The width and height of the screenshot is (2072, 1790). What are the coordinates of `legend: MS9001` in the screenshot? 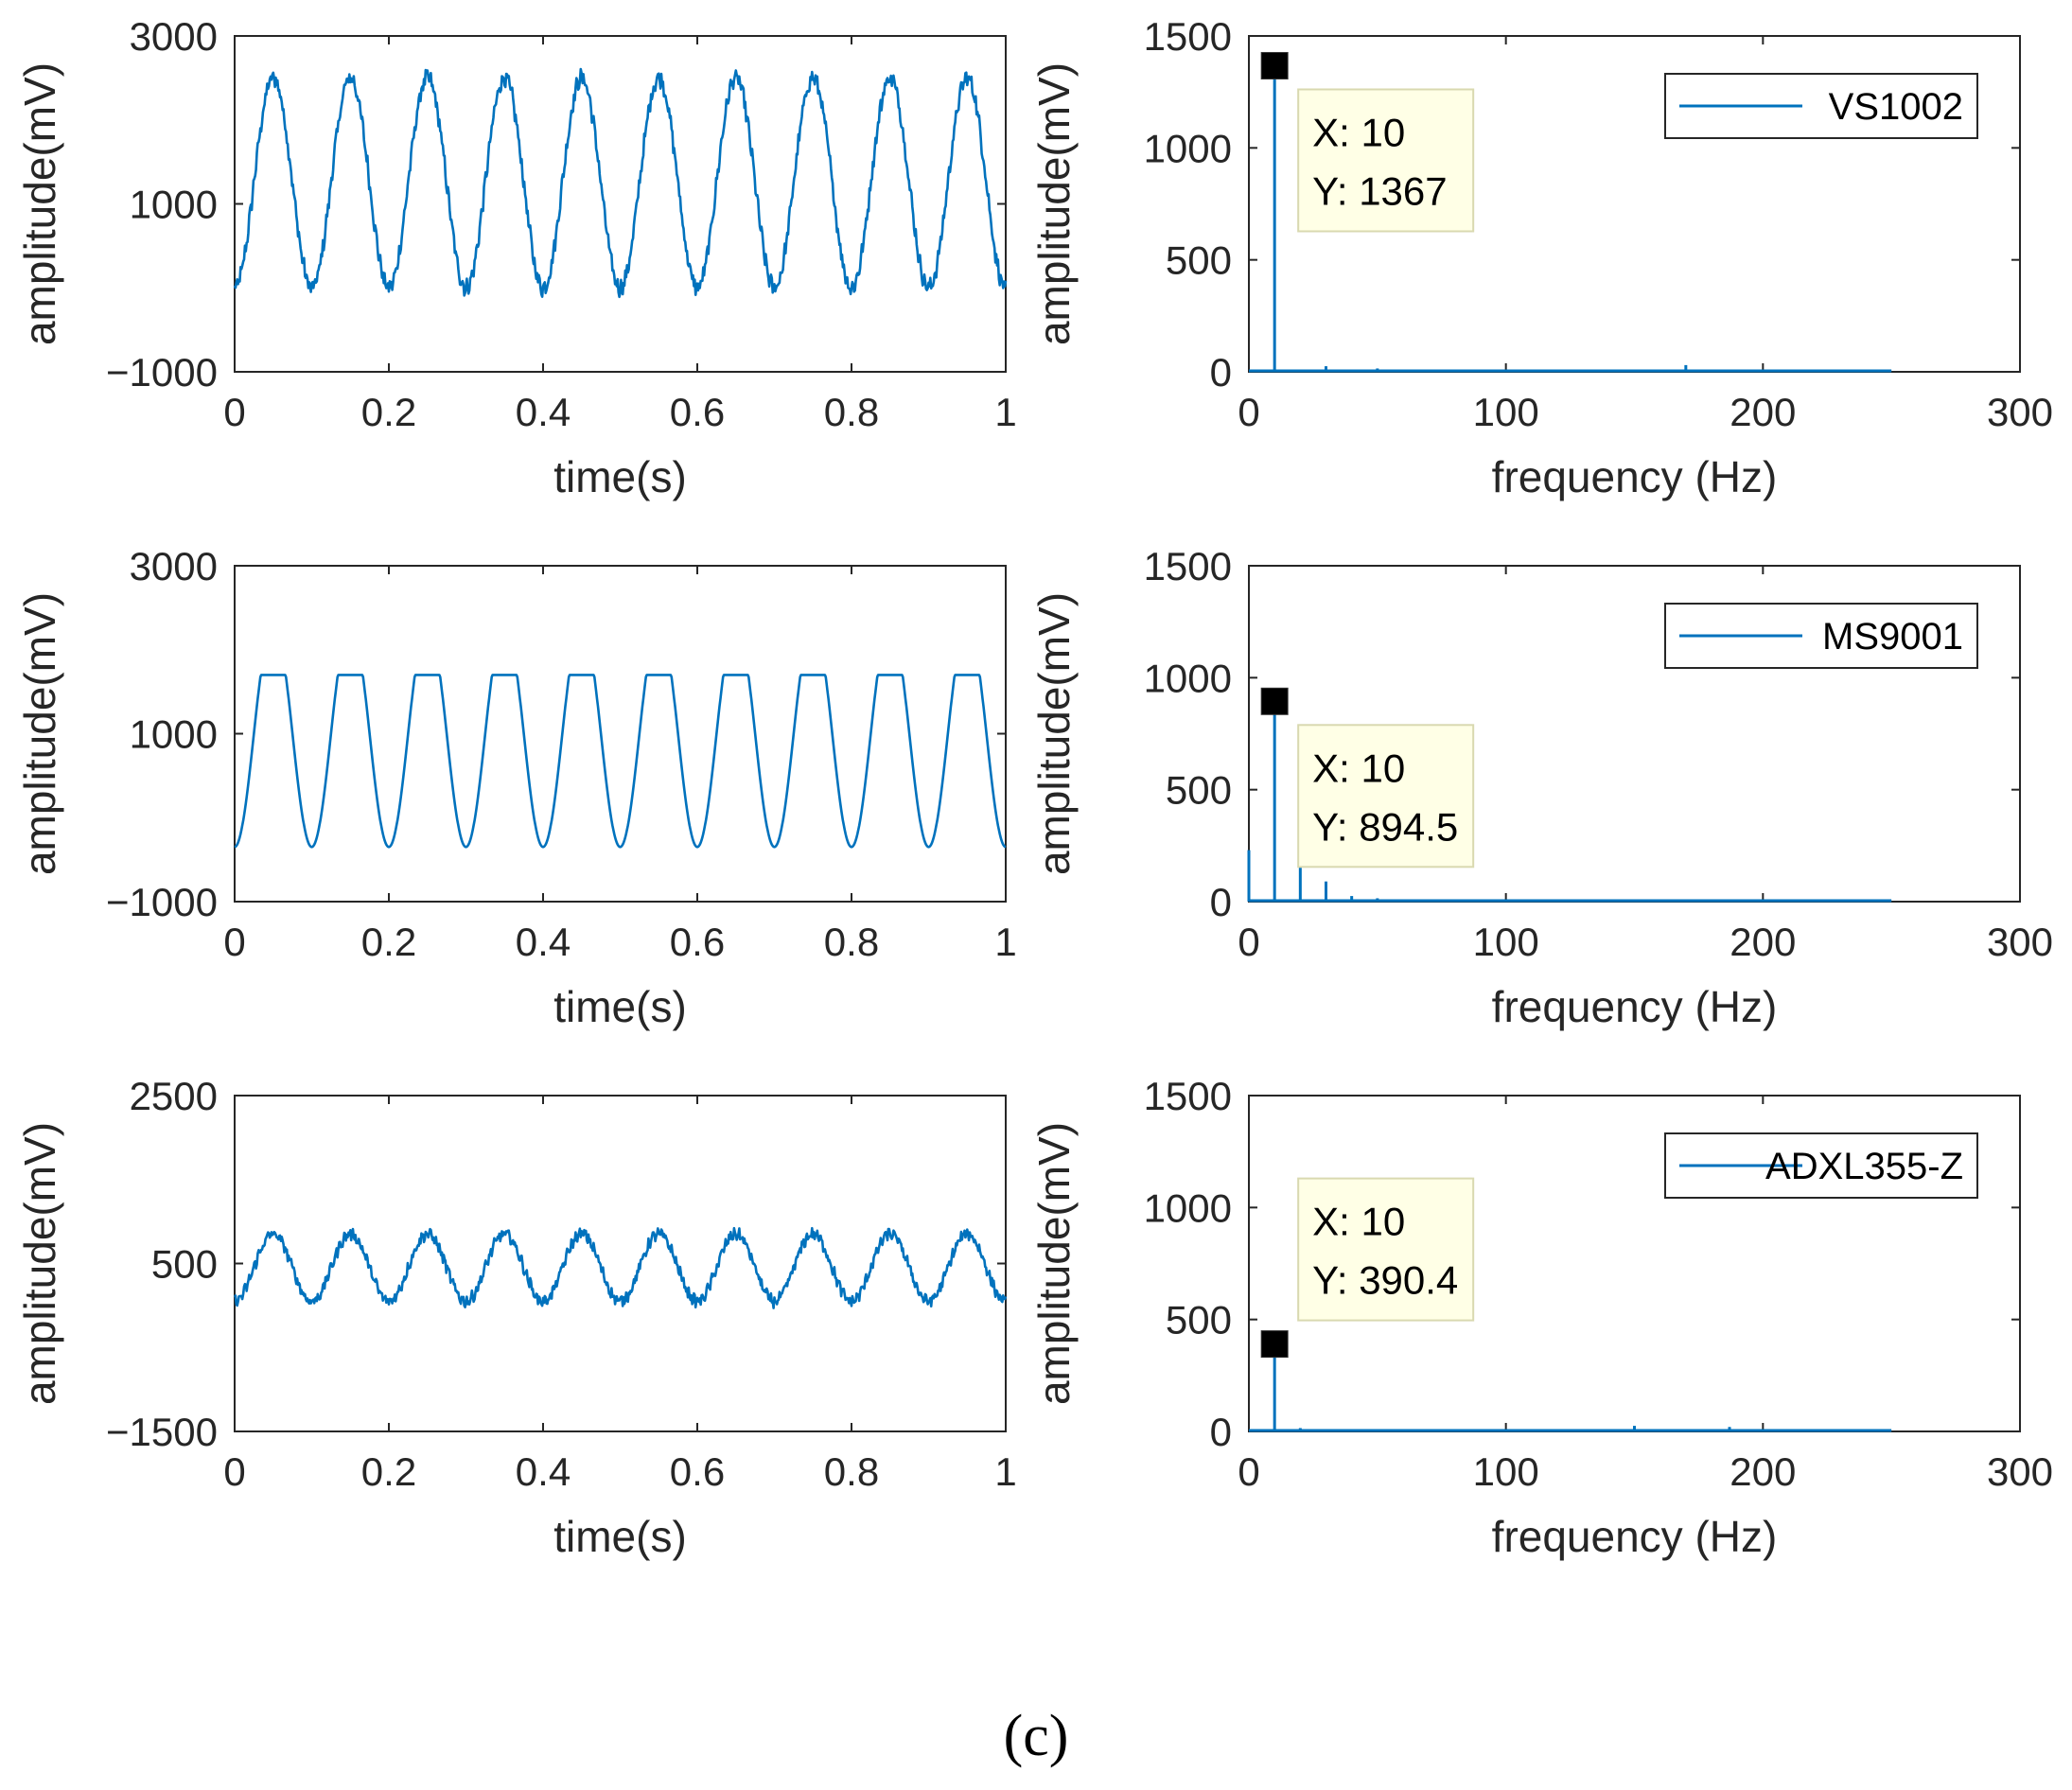 It's located at (1821, 636).